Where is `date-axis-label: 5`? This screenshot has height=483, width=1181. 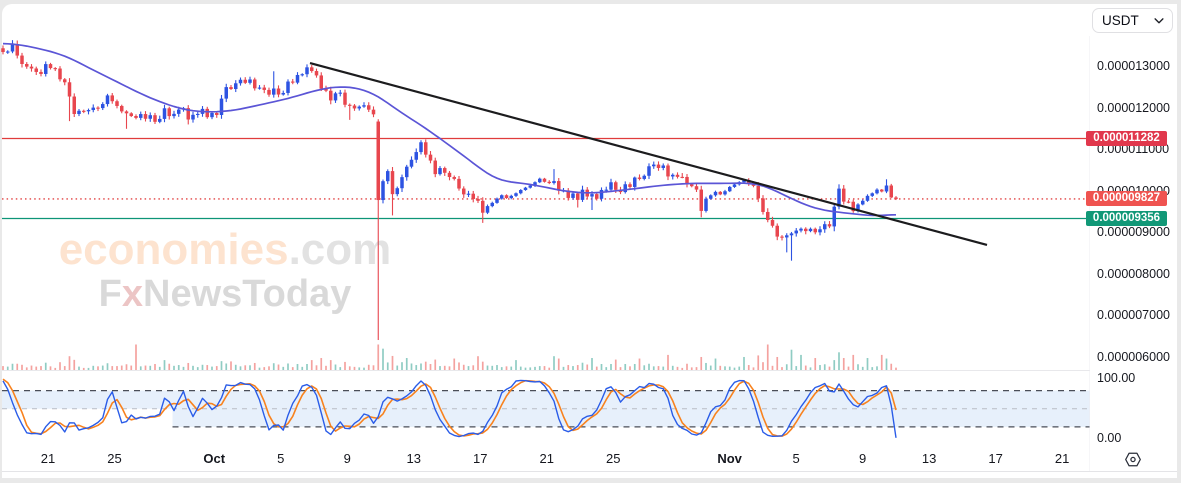
date-axis-label: 5 is located at coordinates (796, 458).